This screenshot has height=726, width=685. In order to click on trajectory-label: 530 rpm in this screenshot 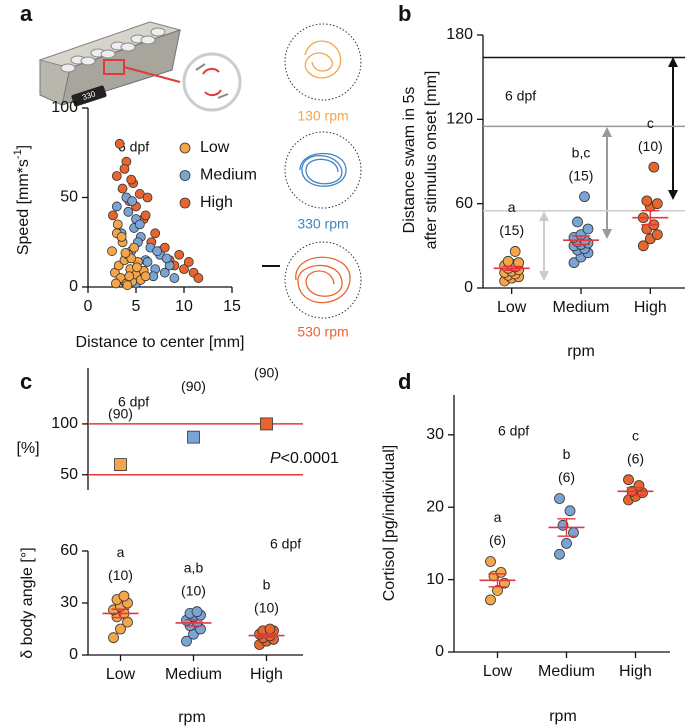, I will do `click(322, 332)`.